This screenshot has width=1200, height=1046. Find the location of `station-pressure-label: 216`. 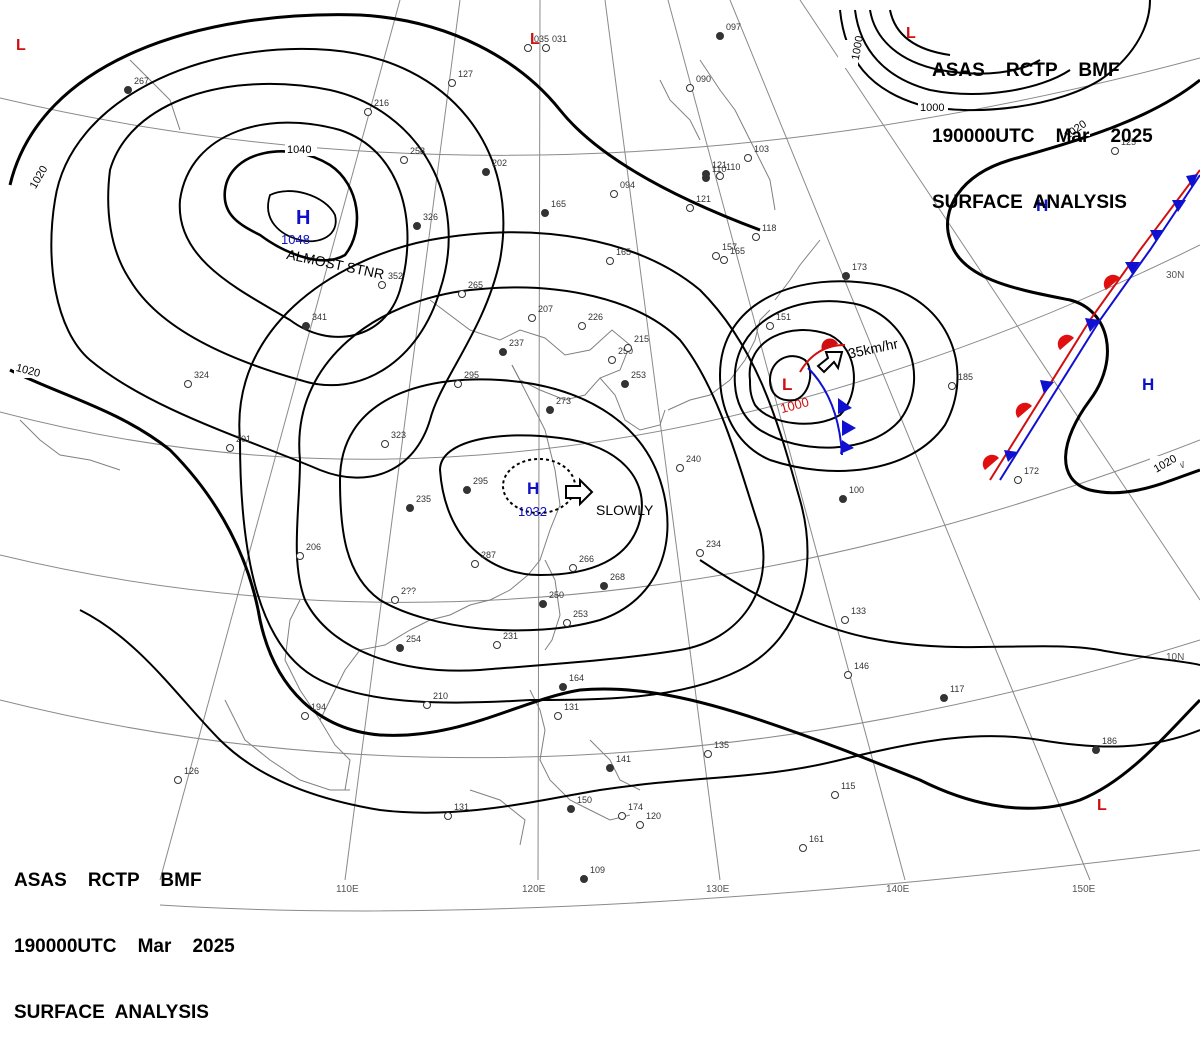

station-pressure-label: 216 is located at coordinates (381, 103).